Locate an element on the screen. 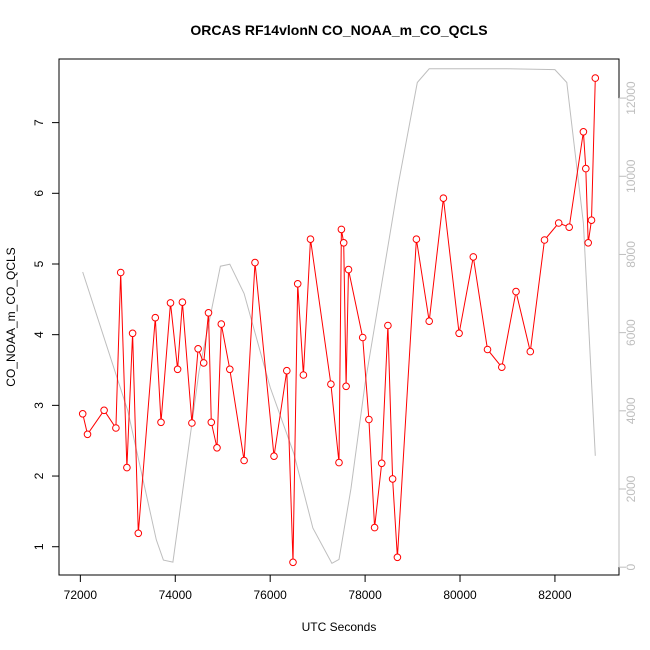 This screenshot has height=650, width=650. x-tick-label: 78000 is located at coordinates (365, 595).